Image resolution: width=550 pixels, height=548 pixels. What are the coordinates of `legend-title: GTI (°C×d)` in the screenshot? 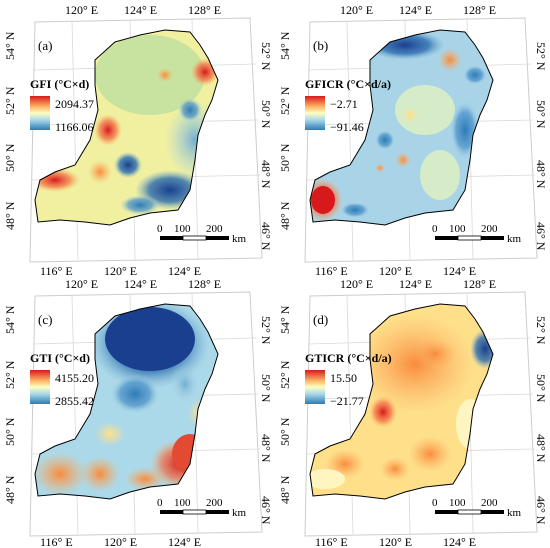 It's located at (60, 358).